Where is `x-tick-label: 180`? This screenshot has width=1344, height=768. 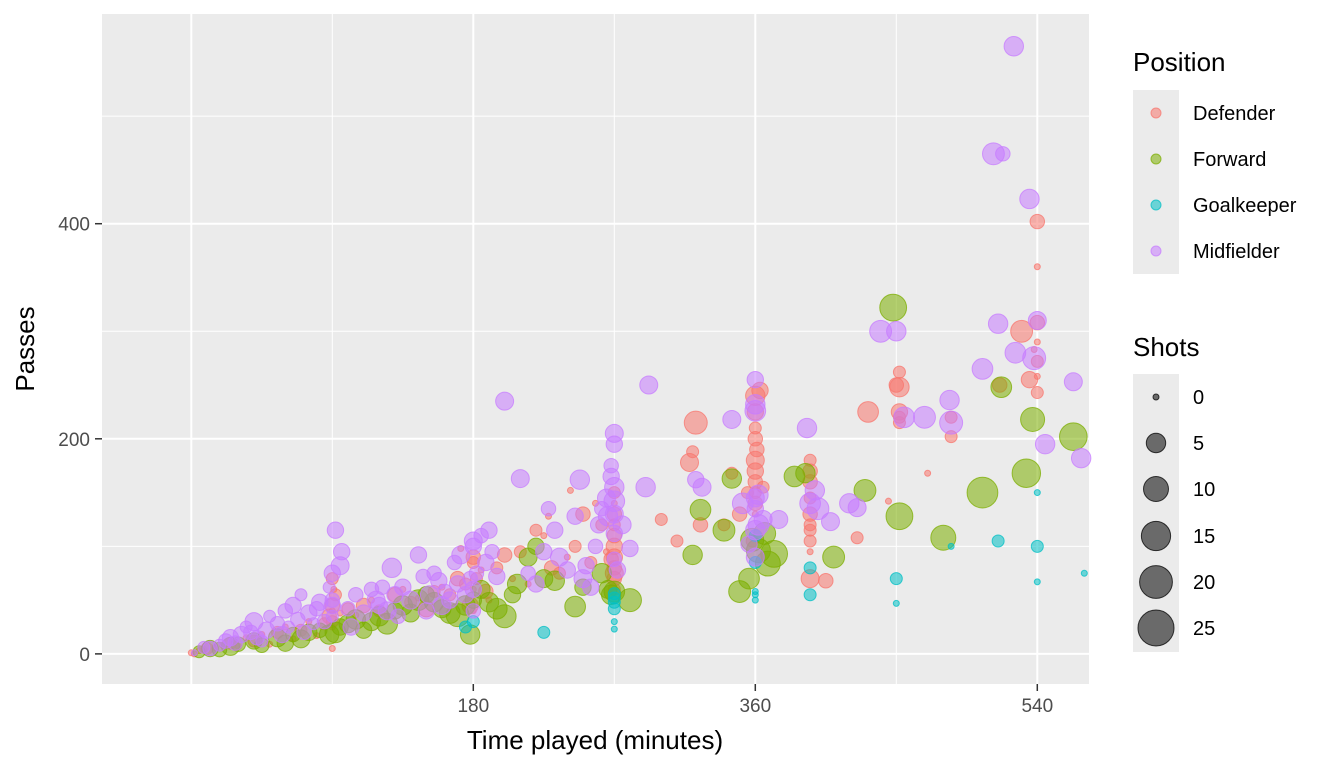 x-tick-label: 180 is located at coordinates (473, 706).